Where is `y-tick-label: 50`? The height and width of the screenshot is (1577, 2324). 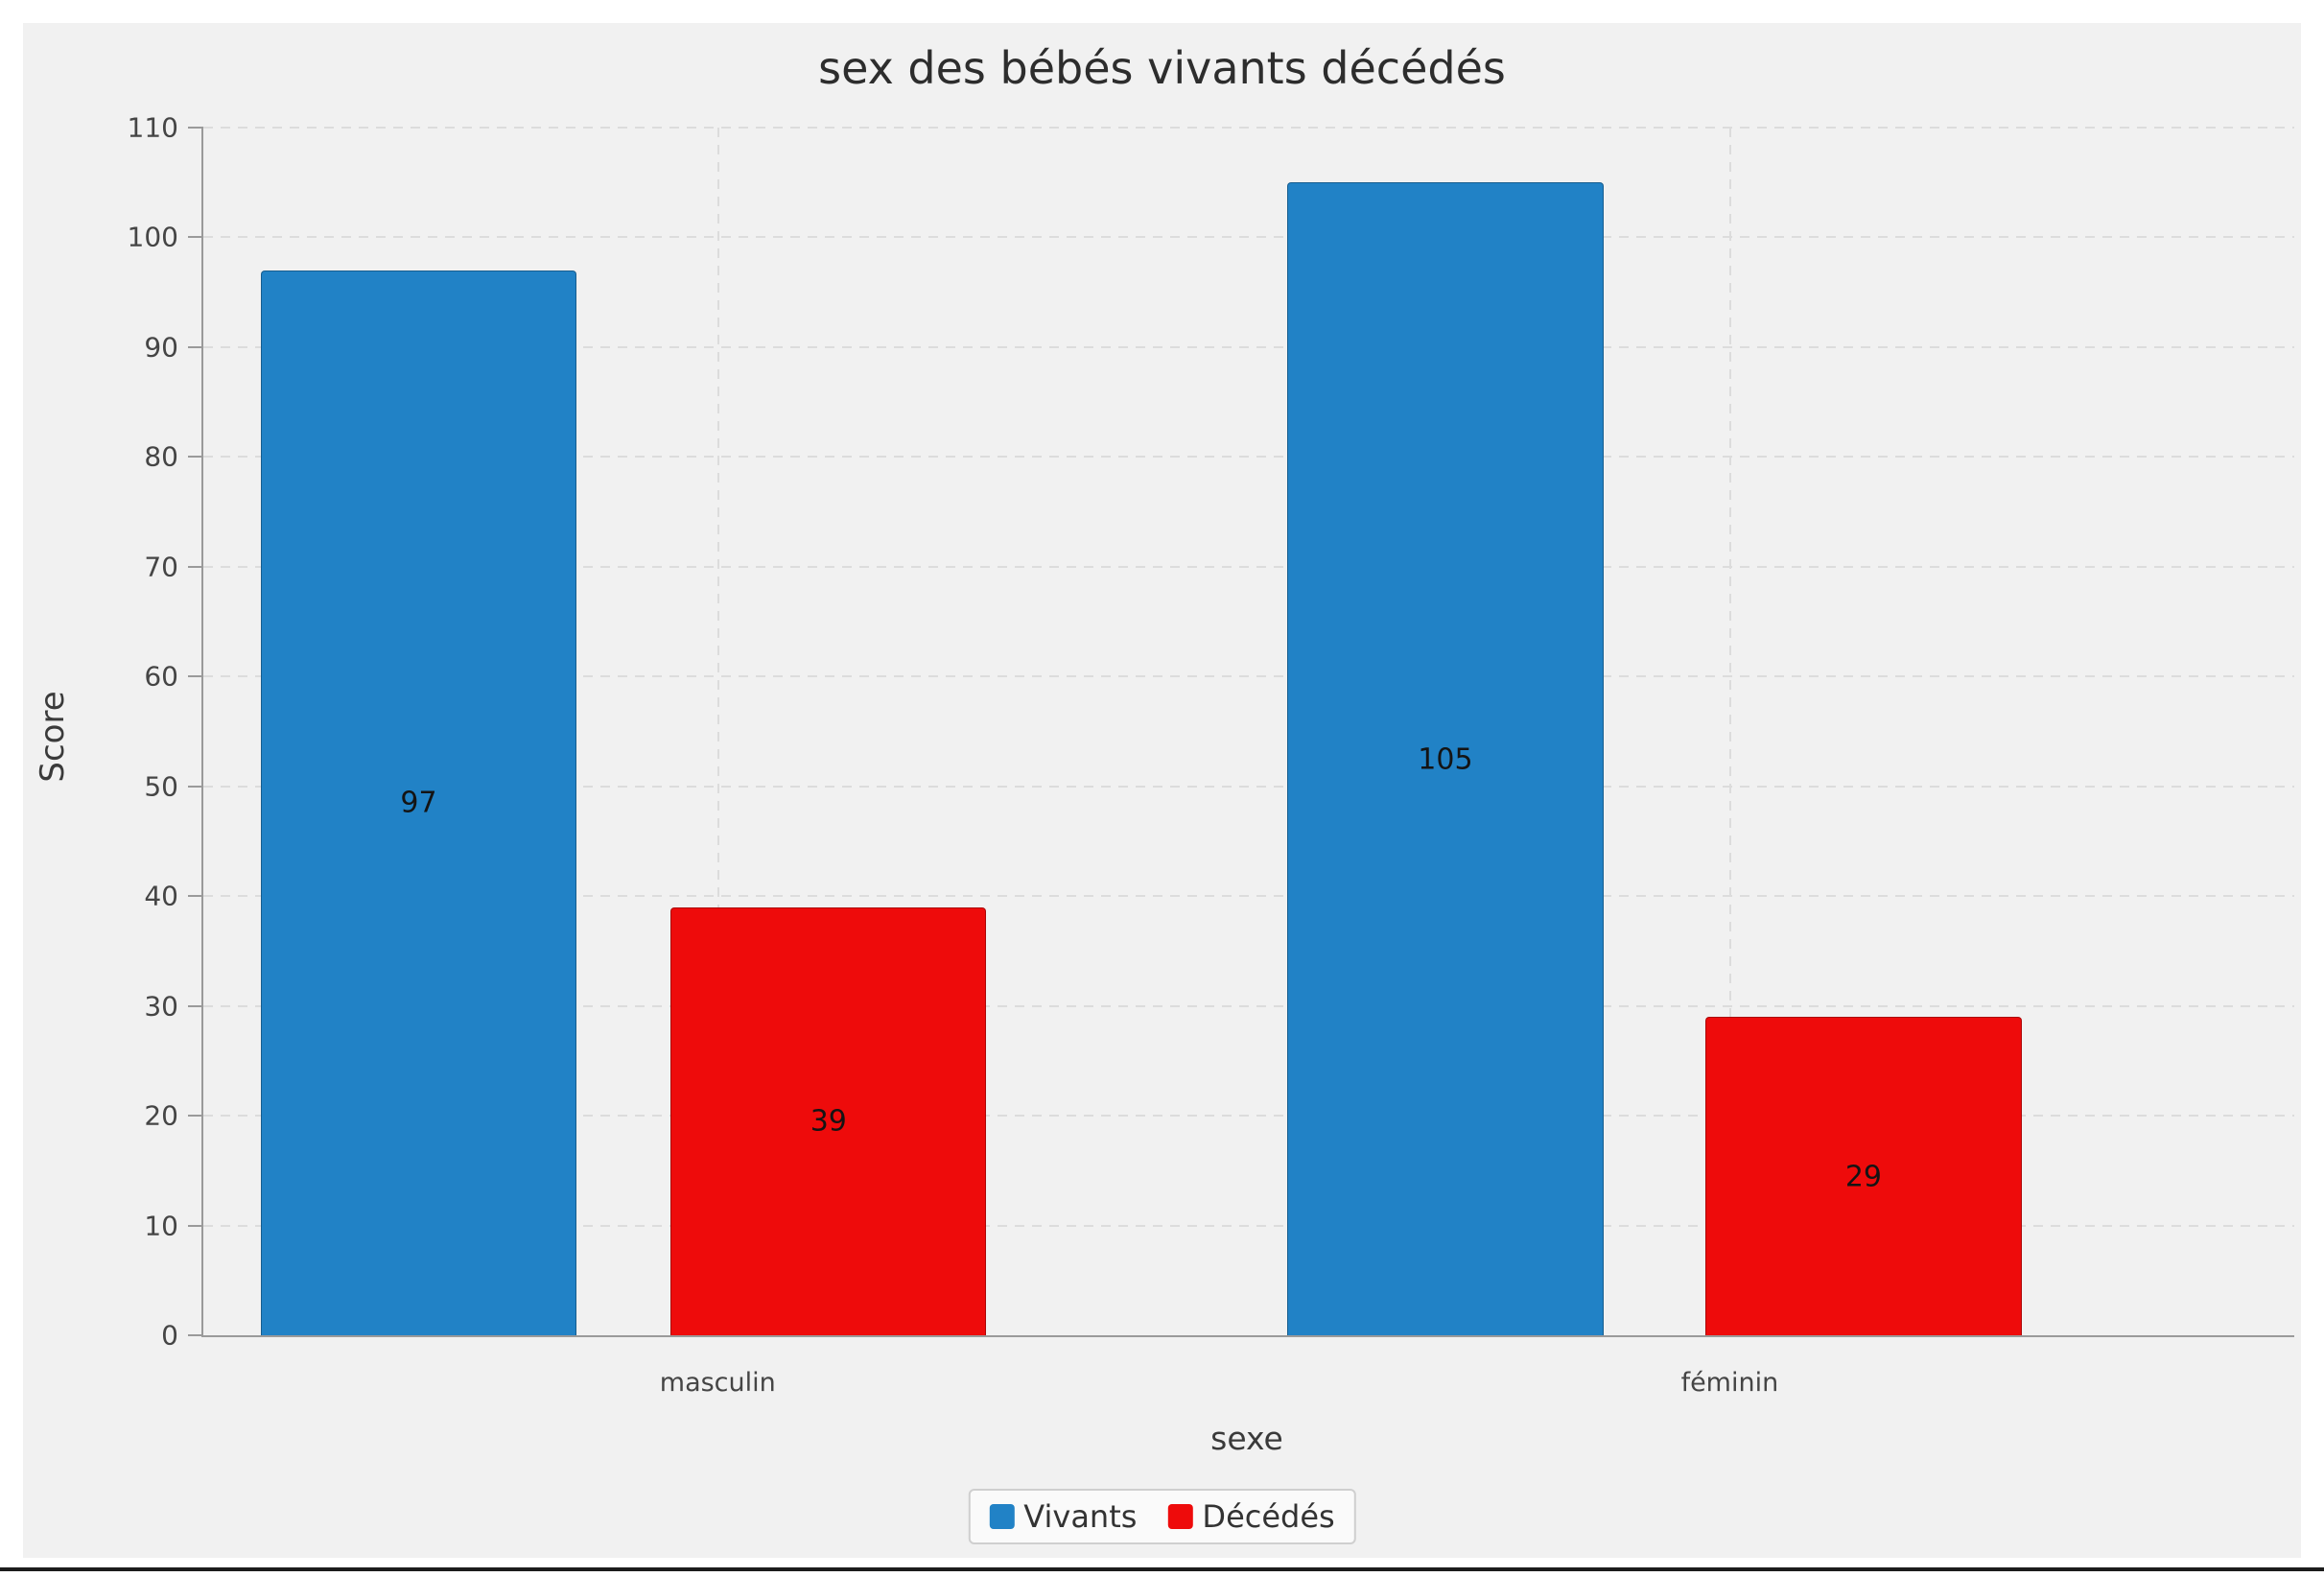
y-tick-label: 50 is located at coordinates (161, 786).